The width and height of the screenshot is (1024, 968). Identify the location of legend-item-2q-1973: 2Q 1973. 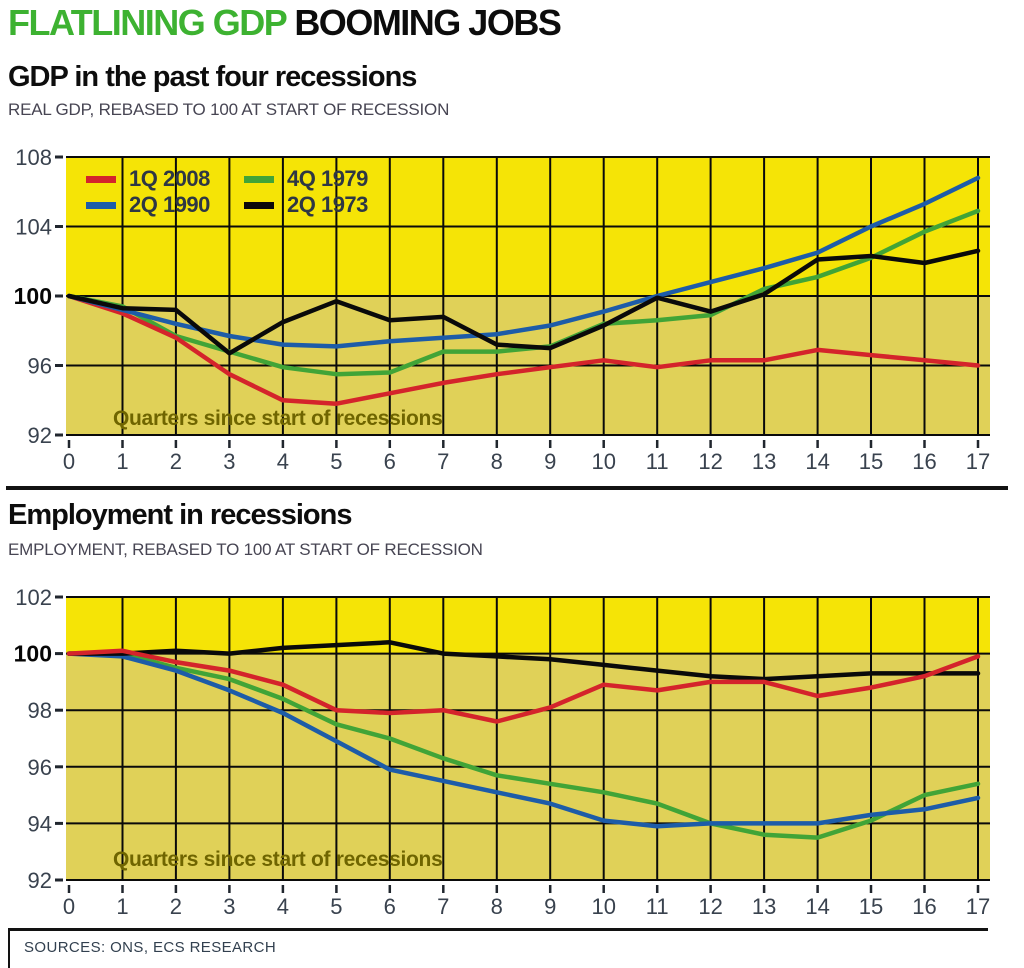
(306, 205).